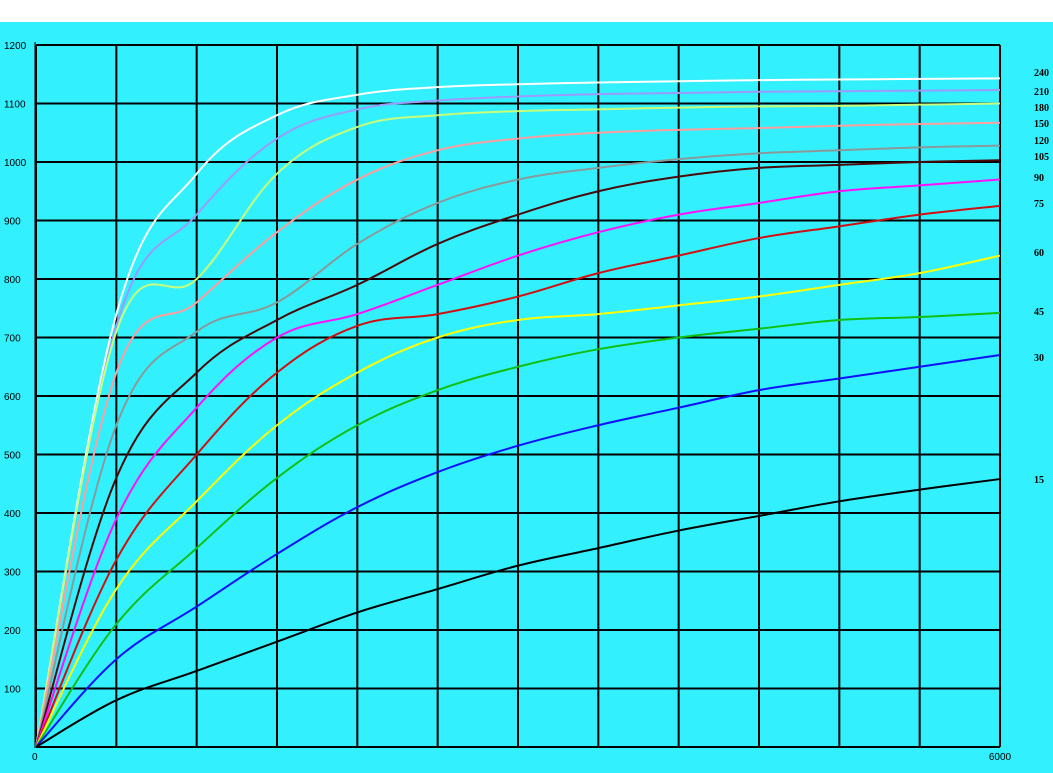  Describe the element at coordinates (12, 573) in the screenshot. I see `y-tick-label: 300` at that location.